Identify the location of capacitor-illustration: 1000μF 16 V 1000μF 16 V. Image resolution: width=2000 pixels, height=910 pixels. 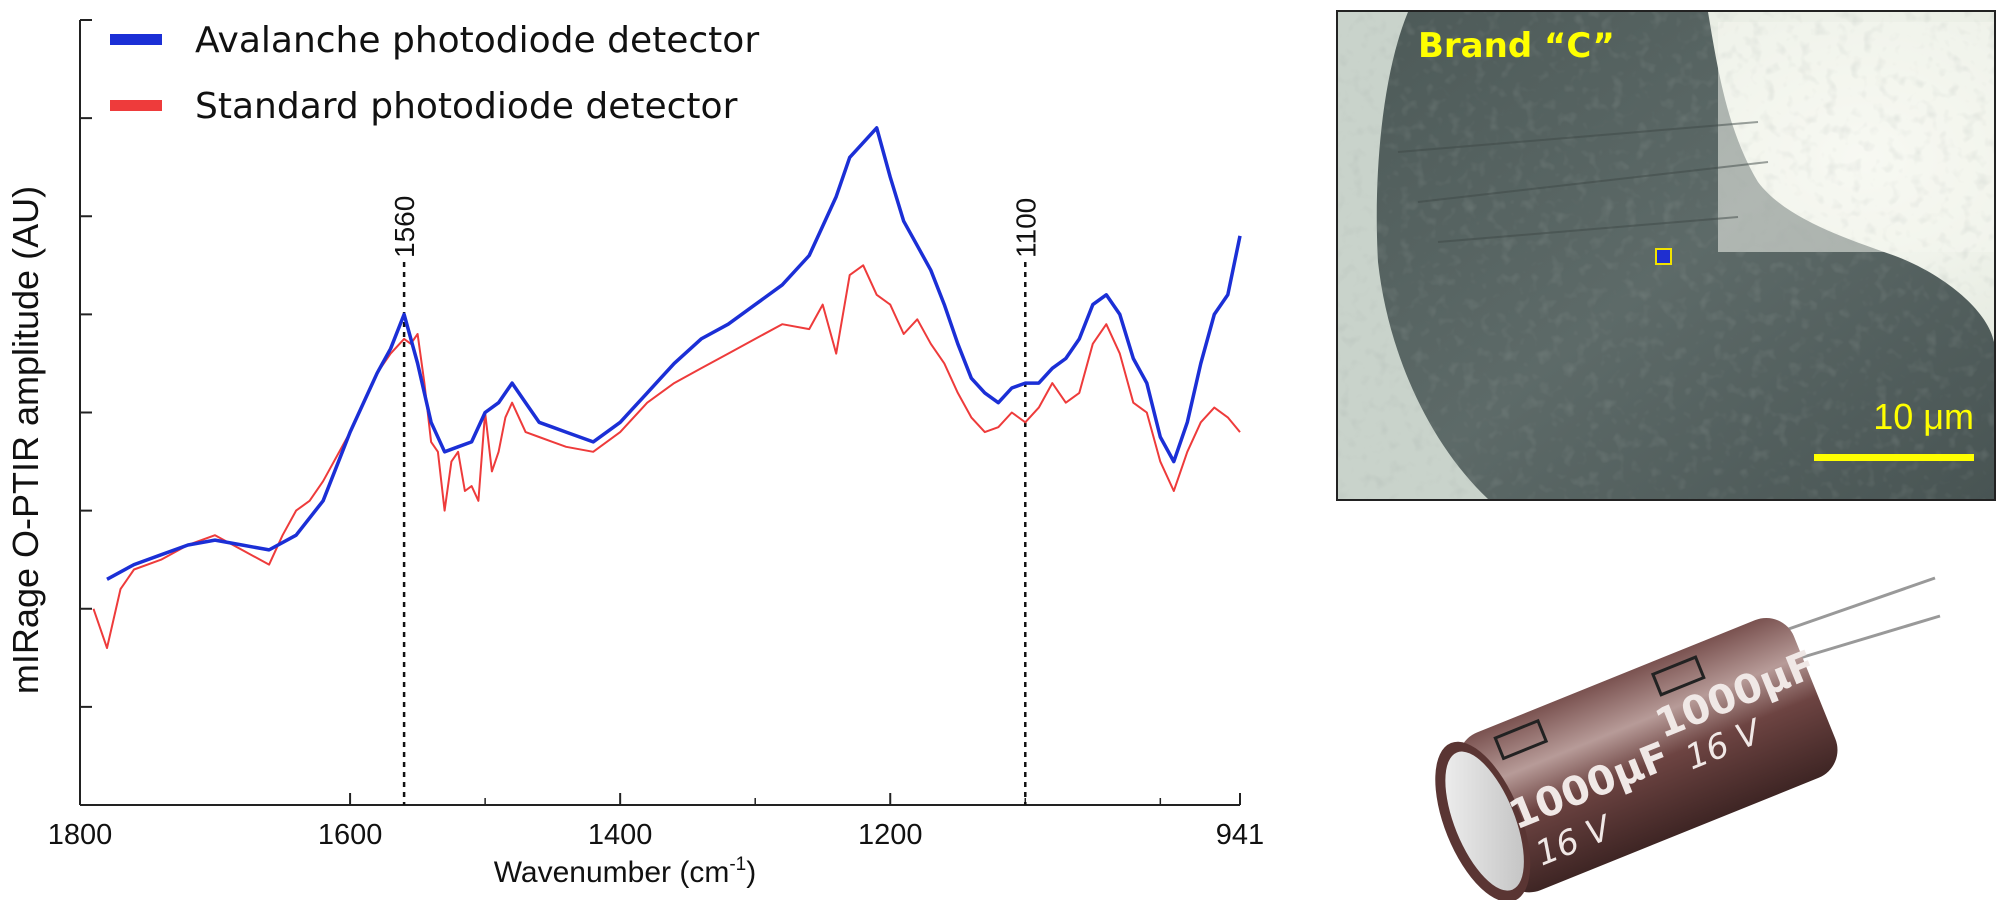
(1688, 739).